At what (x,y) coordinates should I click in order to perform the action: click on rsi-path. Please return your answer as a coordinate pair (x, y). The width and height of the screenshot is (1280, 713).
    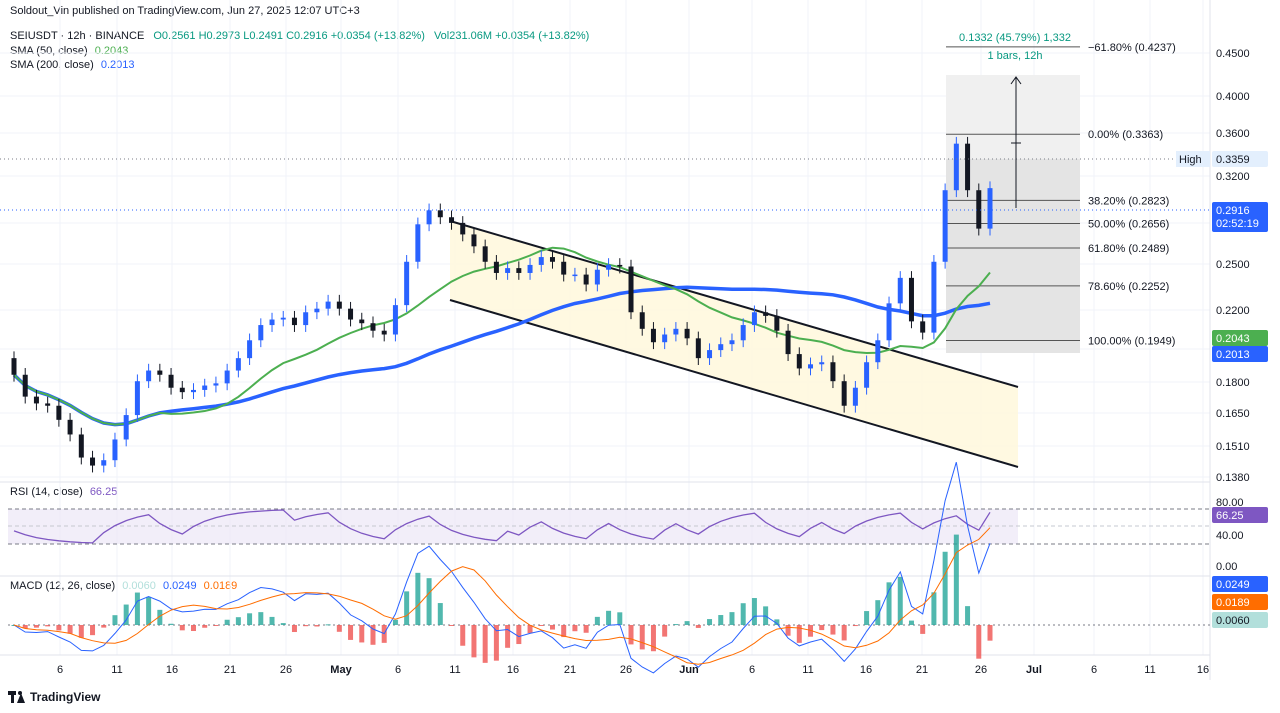
    Looking at the image, I should click on (502, 526).